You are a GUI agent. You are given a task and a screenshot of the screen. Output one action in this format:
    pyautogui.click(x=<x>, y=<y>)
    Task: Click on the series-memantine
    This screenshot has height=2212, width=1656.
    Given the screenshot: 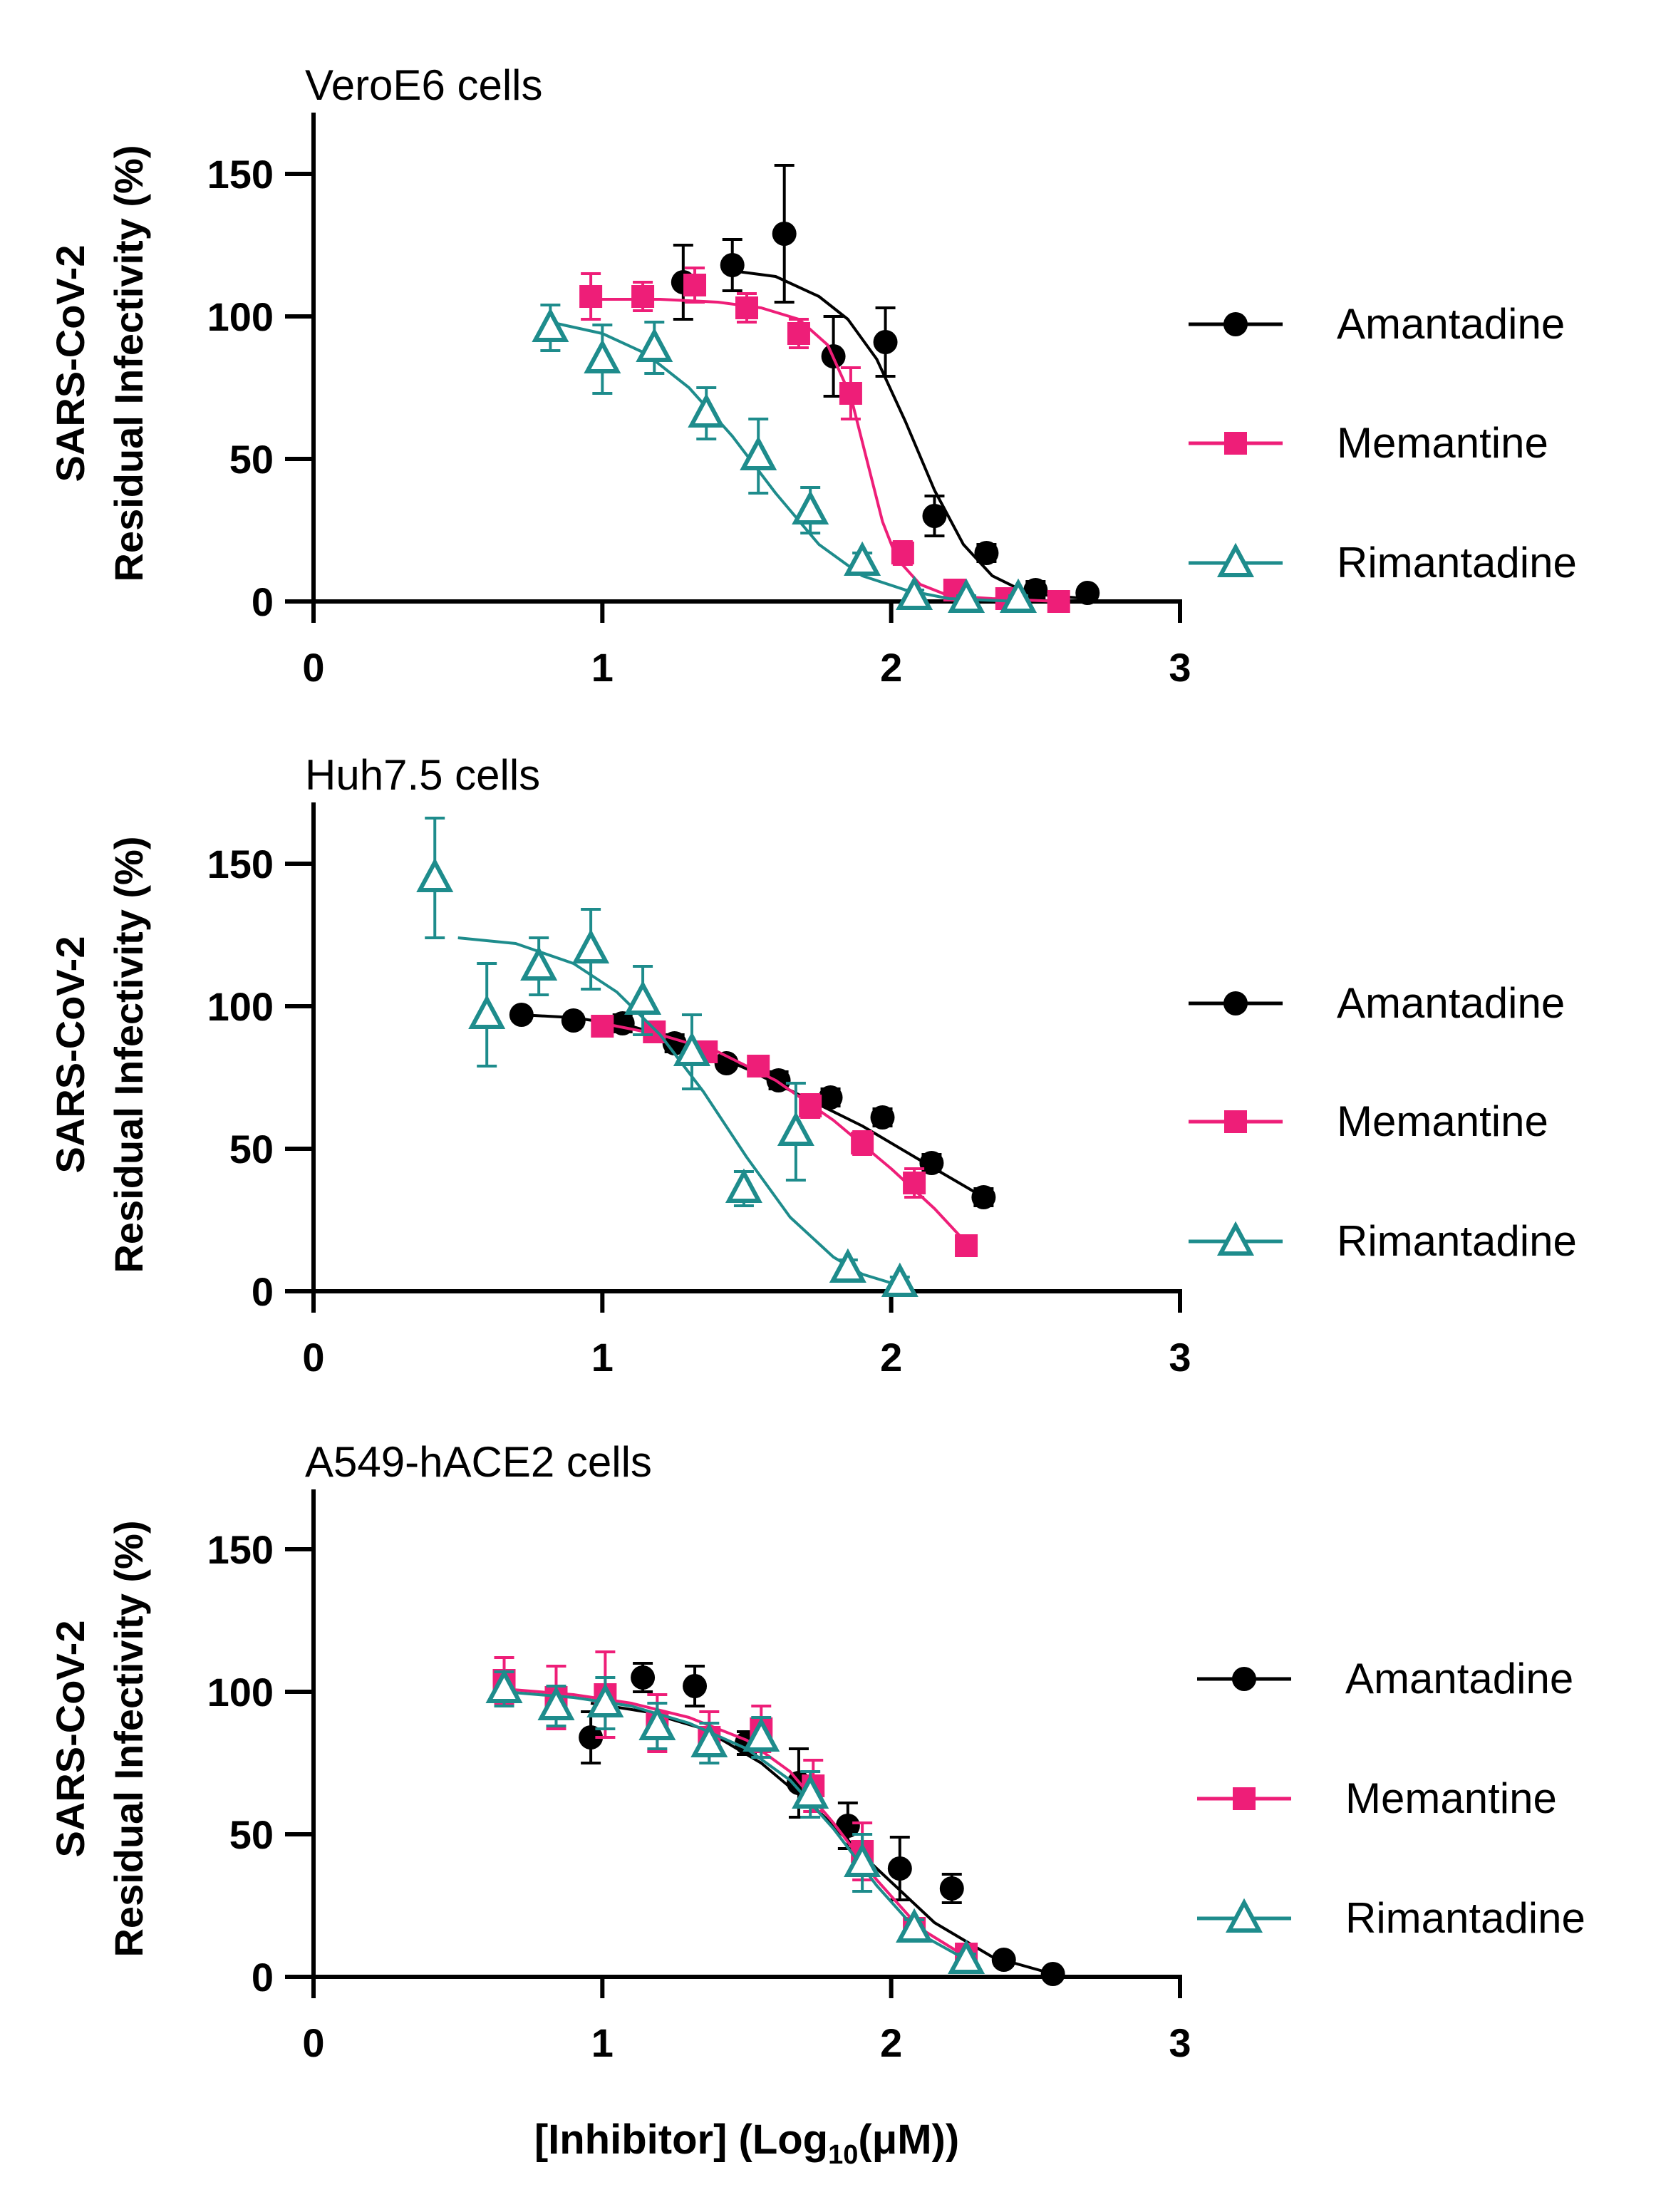 What is the action you would take?
    pyautogui.click(x=824, y=440)
    